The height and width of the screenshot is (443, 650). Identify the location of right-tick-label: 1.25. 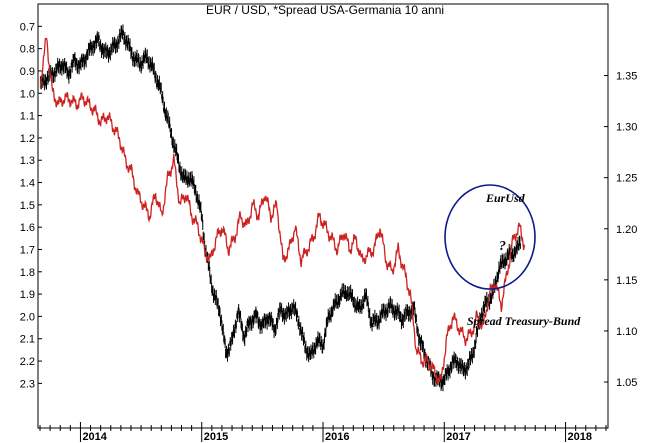
(626, 179).